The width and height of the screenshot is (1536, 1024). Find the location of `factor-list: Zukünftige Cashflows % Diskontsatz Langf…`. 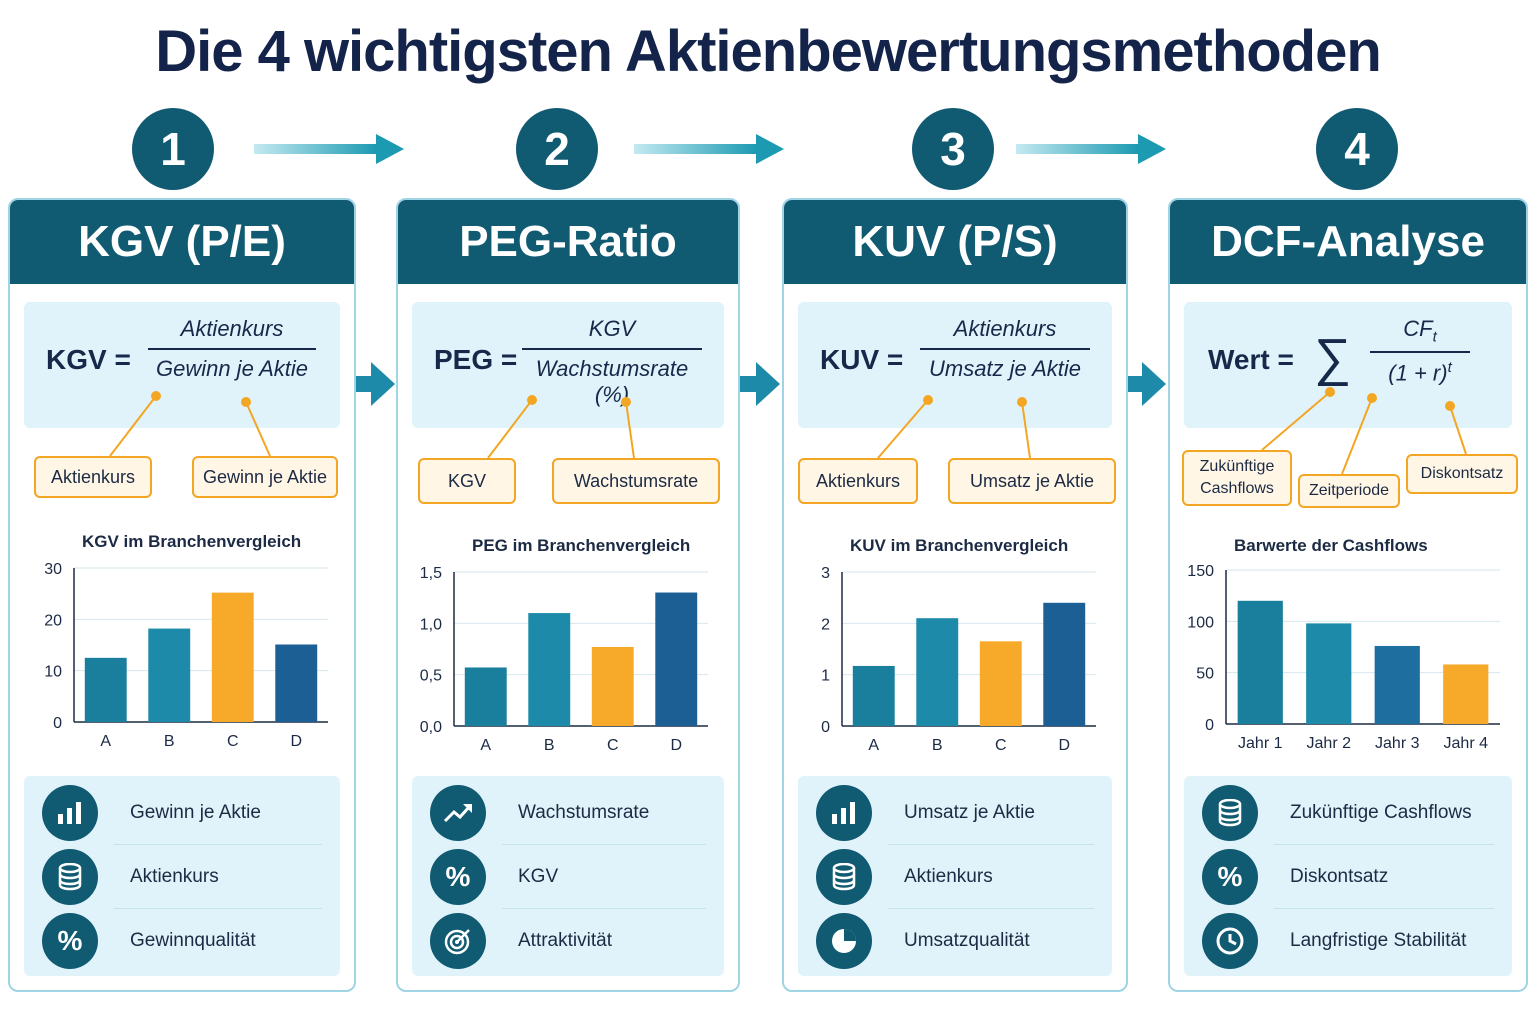

factor-list: Zukünftige Cashflows % Diskontsatz Langf… is located at coordinates (1348, 876).